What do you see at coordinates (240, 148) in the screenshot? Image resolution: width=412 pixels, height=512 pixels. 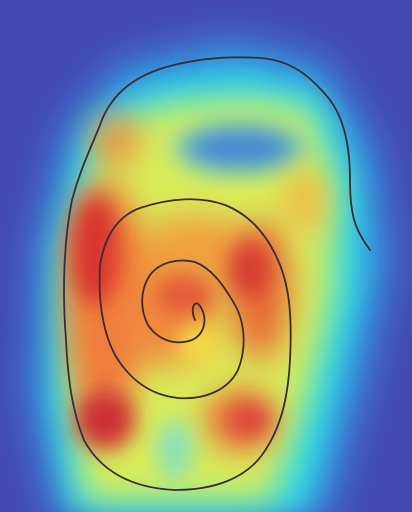 I see `heat-layer-hole` at bounding box center [240, 148].